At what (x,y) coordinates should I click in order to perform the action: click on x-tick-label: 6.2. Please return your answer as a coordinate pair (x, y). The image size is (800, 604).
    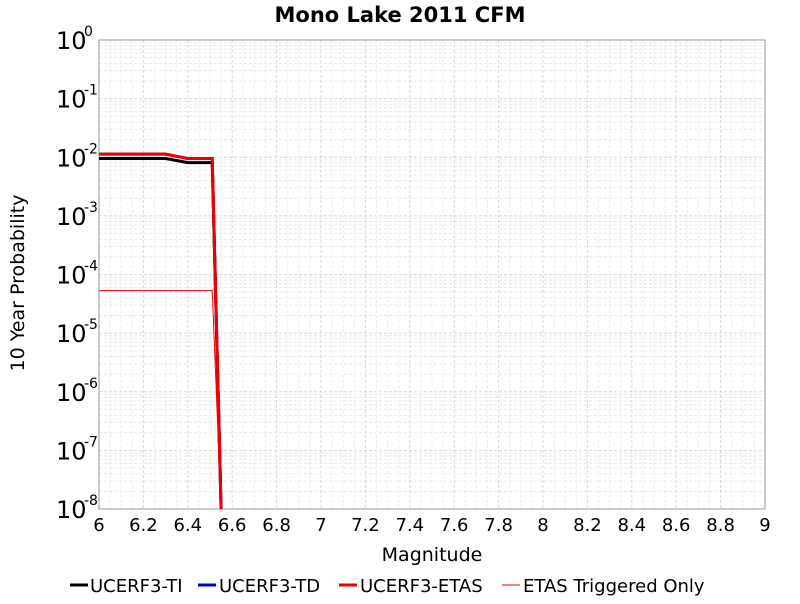
    Looking at the image, I should click on (143, 525).